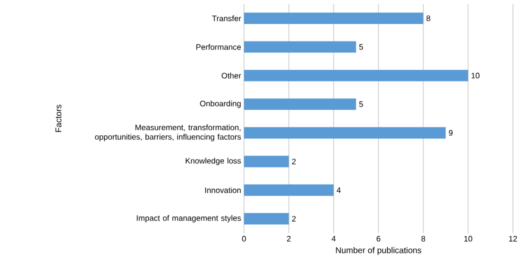  I want to click on y-axis-title: Factors, so click(59, 118).